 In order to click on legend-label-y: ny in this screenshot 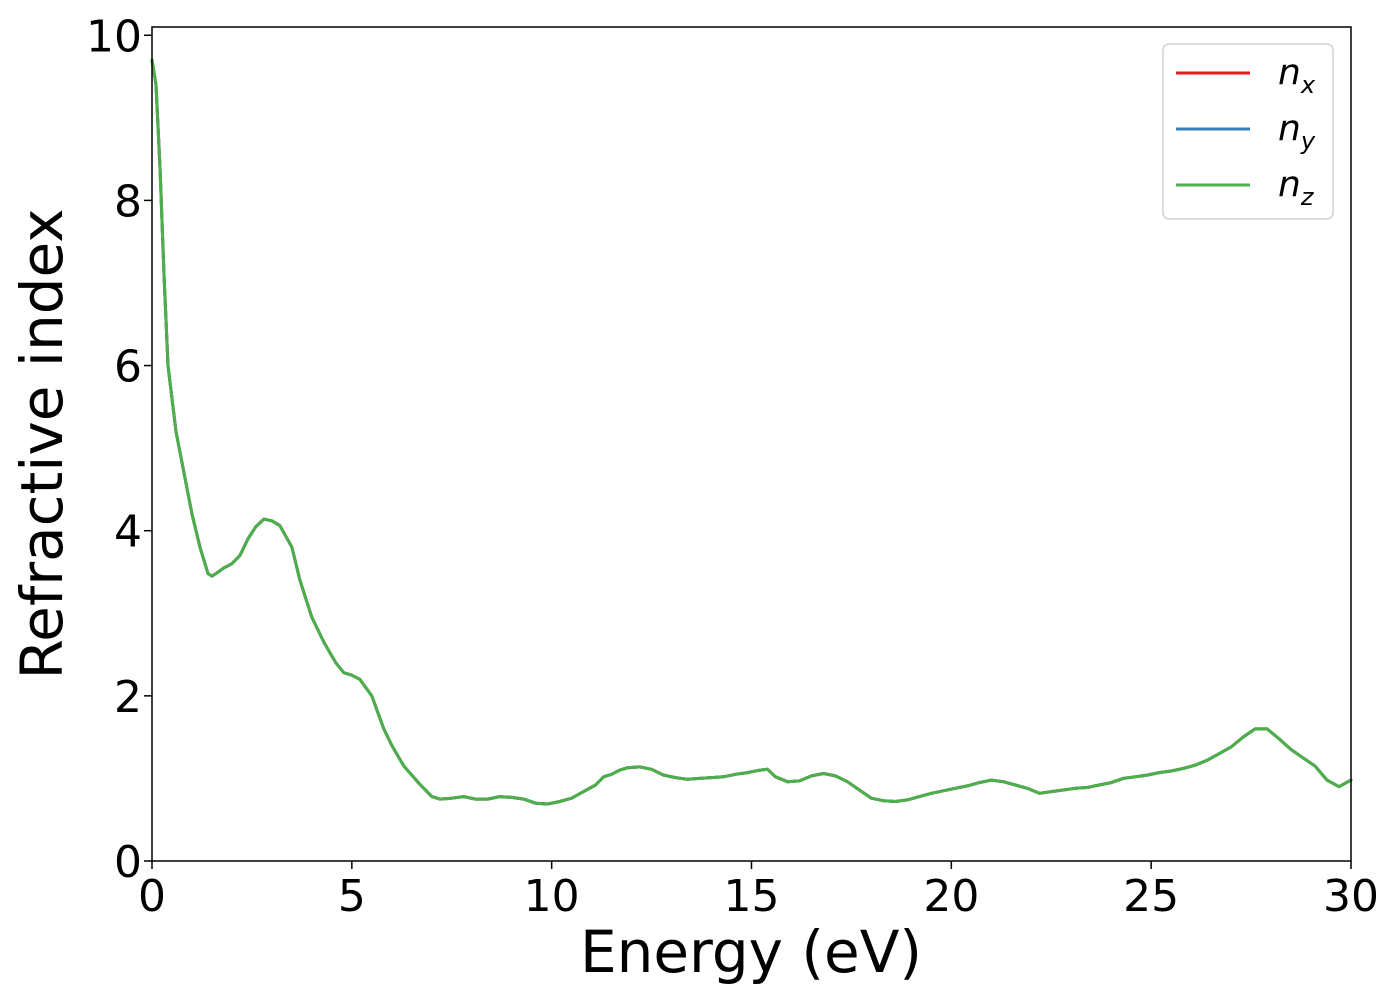, I will do `click(1297, 131)`.